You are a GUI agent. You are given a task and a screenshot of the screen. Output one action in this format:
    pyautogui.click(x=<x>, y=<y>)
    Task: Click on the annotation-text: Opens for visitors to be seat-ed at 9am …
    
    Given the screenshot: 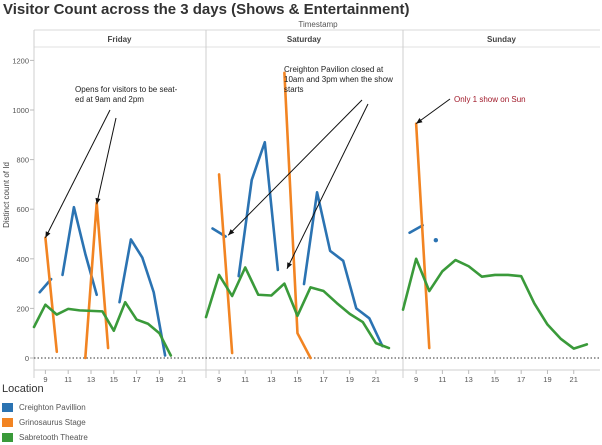 What is the action you would take?
    pyautogui.click(x=126, y=94)
    